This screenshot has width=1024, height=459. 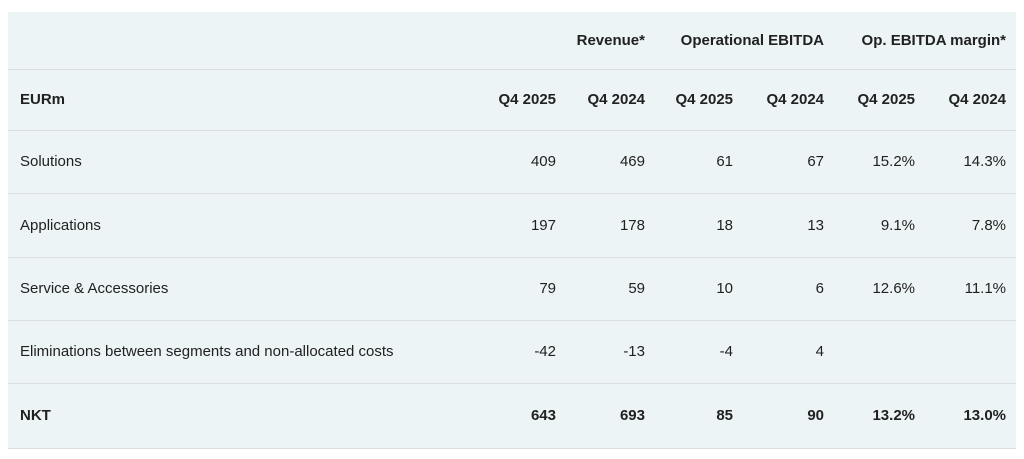 I want to click on group-header-spacer, so click(x=237, y=41).